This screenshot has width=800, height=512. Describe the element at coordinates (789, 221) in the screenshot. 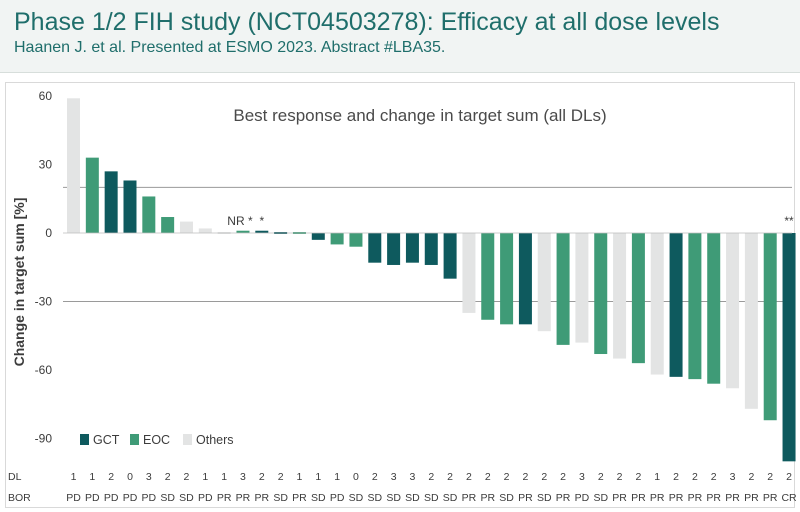

I see `annotation-2: **` at that location.